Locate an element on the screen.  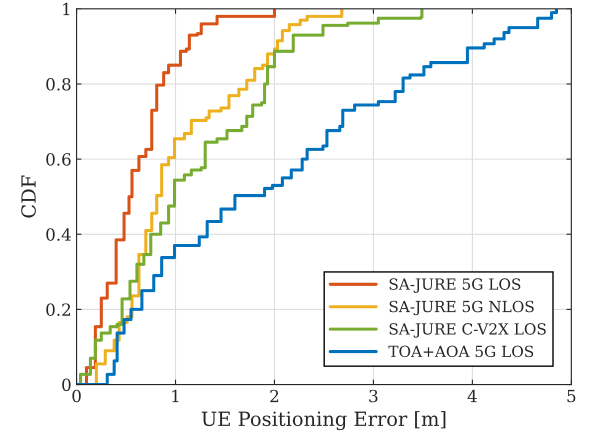
y-tick-label: 0.6 is located at coordinates (58, 159).